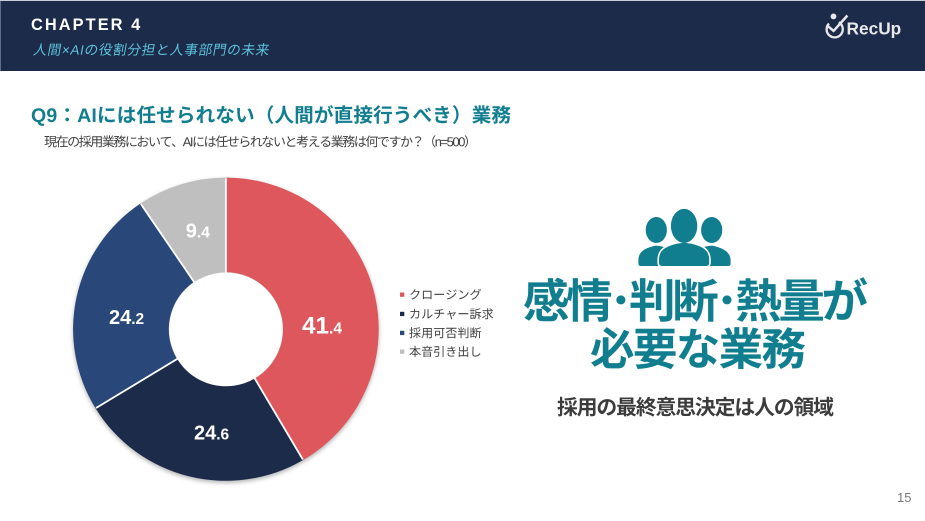 Image resolution: width=925 pixels, height=521 pixels. Describe the element at coordinates (322, 325) in the screenshot. I see `svg-text: 41.4` at that location.